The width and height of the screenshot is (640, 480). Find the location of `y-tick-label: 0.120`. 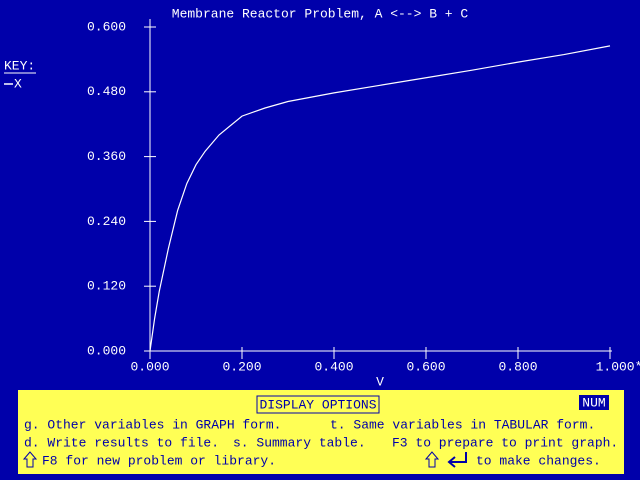

y-tick-label: 0.120 is located at coordinates (106, 286).